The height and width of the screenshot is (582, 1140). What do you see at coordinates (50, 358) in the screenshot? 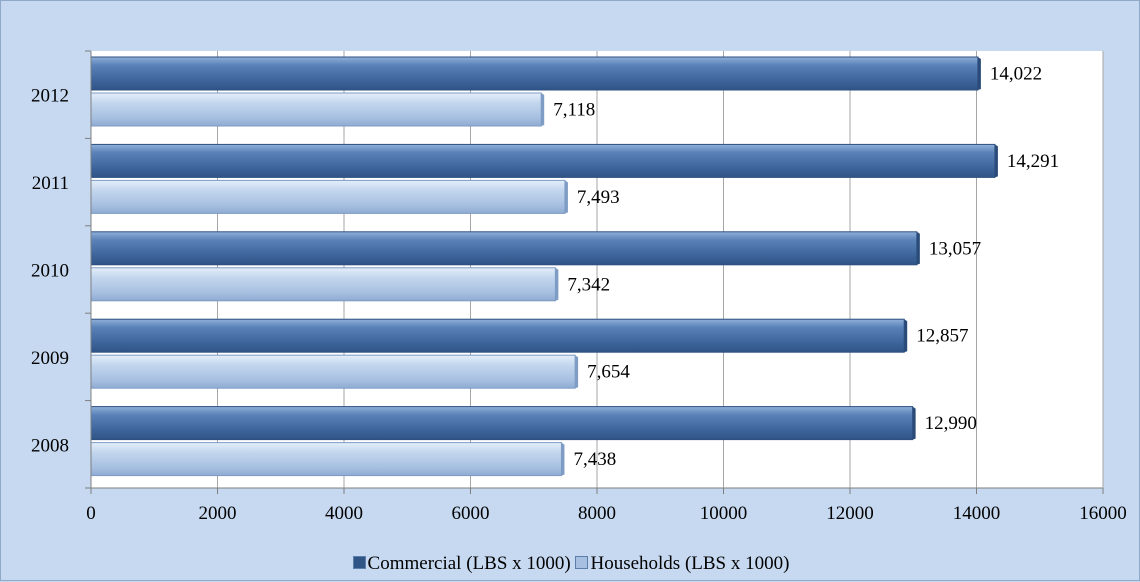
I see `y-tick-label: 2009` at bounding box center [50, 358].